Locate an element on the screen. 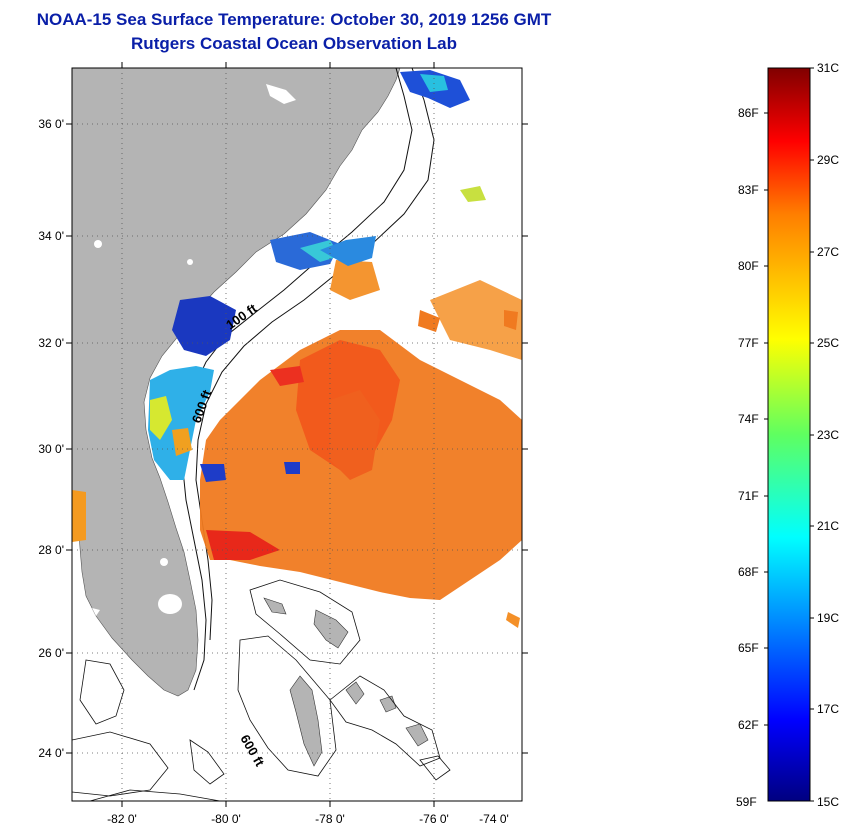 This screenshot has width=849, height=832. lat-label: 36 0' is located at coordinates (51, 124).